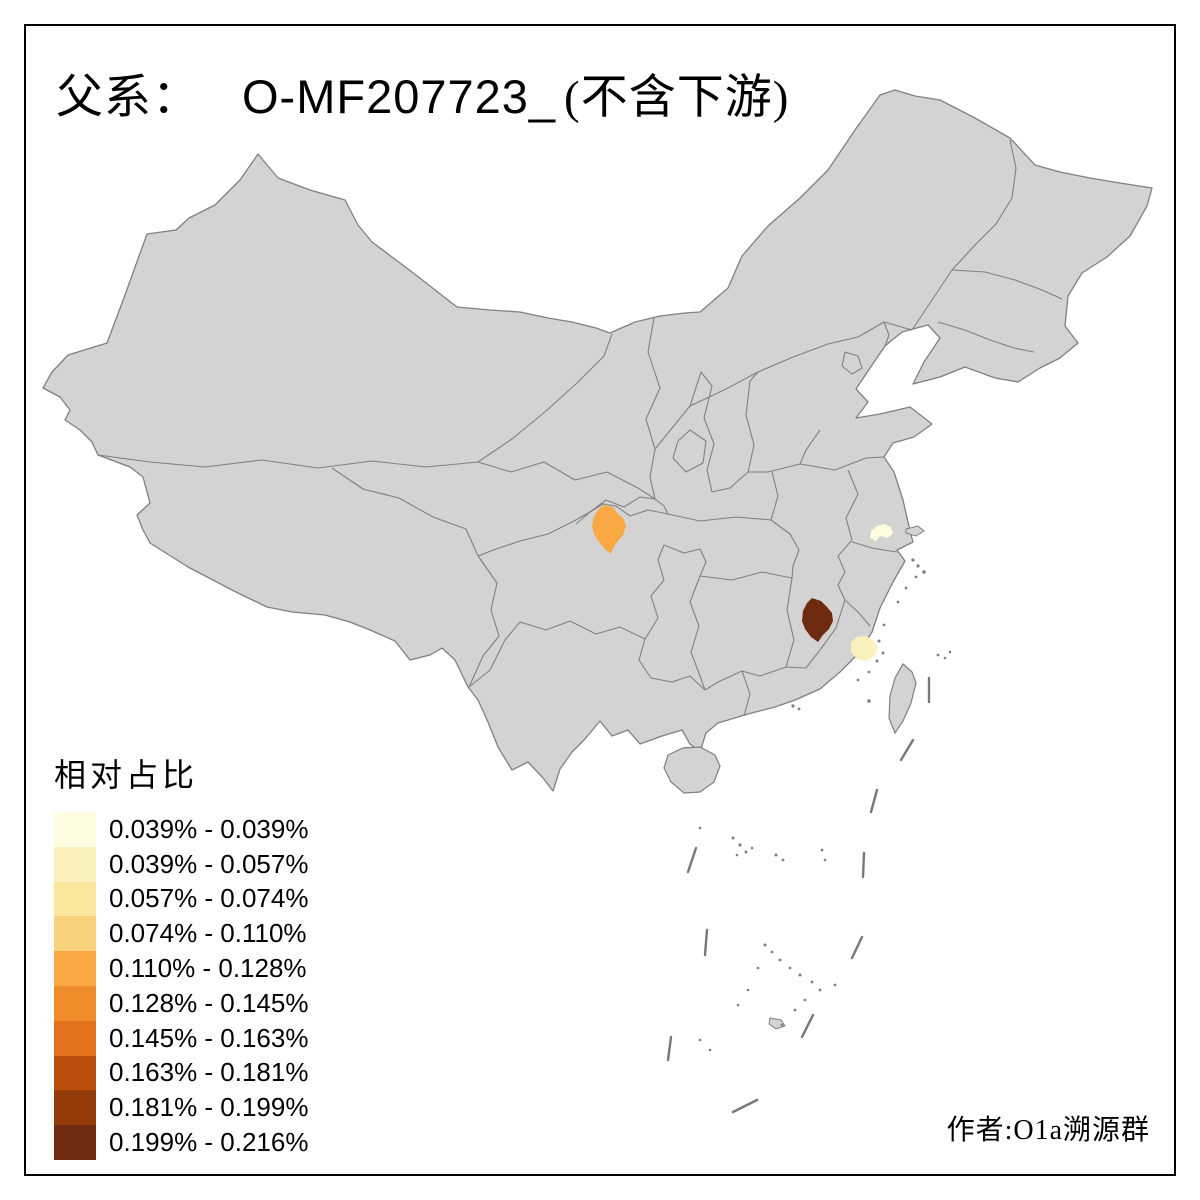 This screenshot has height=1200, width=1200. I want to click on hainan-island, so click(692, 770).